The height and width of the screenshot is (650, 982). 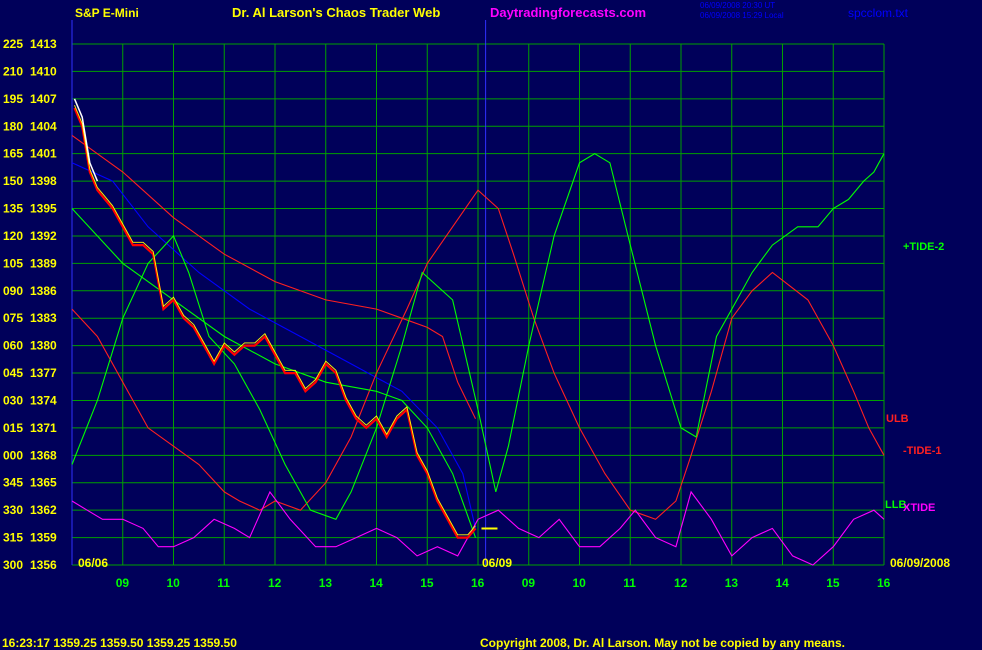 What do you see at coordinates (878, 13) in the screenshot?
I see `data-file-name: spcclom.txt` at bounding box center [878, 13].